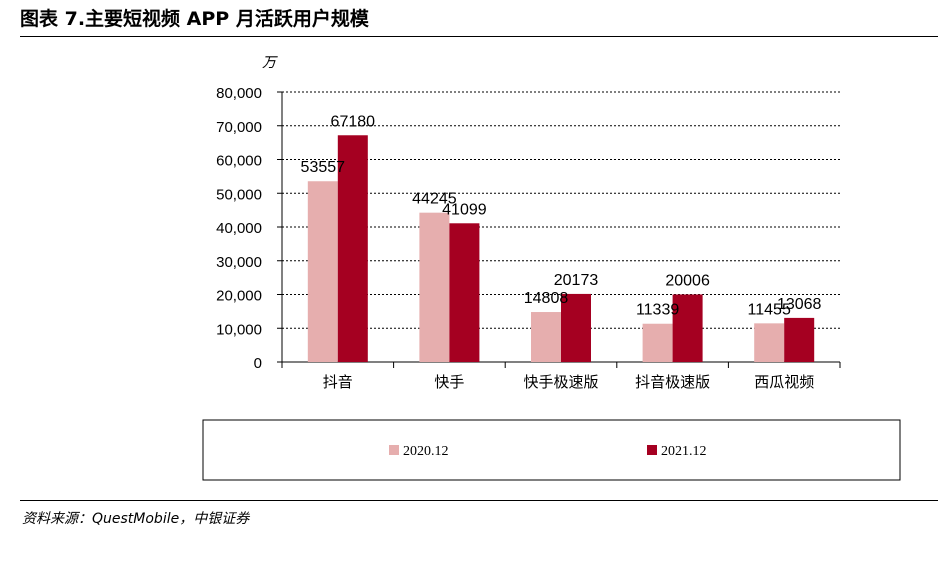 The image size is (939, 568). What do you see at coordinates (546, 298) in the screenshot?
I see `data-label: 14808` at bounding box center [546, 298].